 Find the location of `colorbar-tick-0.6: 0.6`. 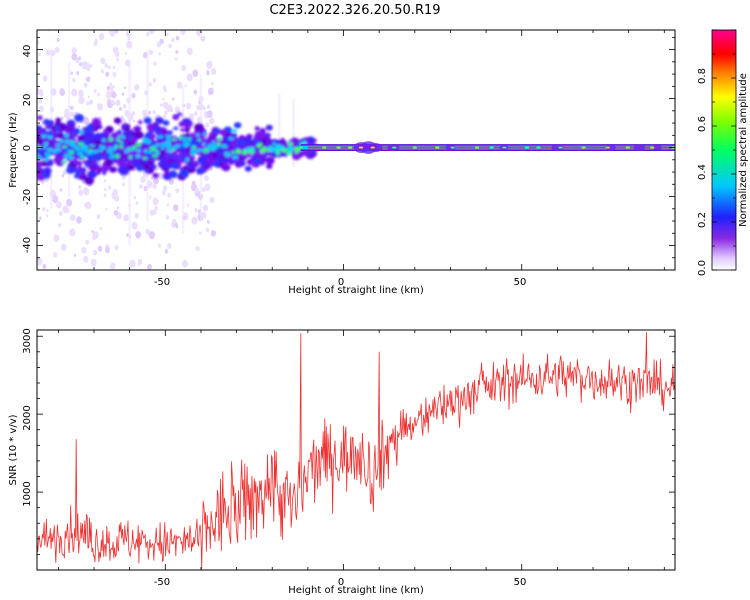

colorbar-tick-0.6: 0.6 is located at coordinates (702, 124).